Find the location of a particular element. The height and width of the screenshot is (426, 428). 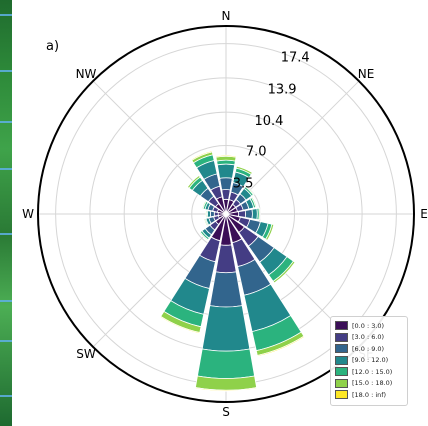

direction-label: N is located at coordinates (226, 16).